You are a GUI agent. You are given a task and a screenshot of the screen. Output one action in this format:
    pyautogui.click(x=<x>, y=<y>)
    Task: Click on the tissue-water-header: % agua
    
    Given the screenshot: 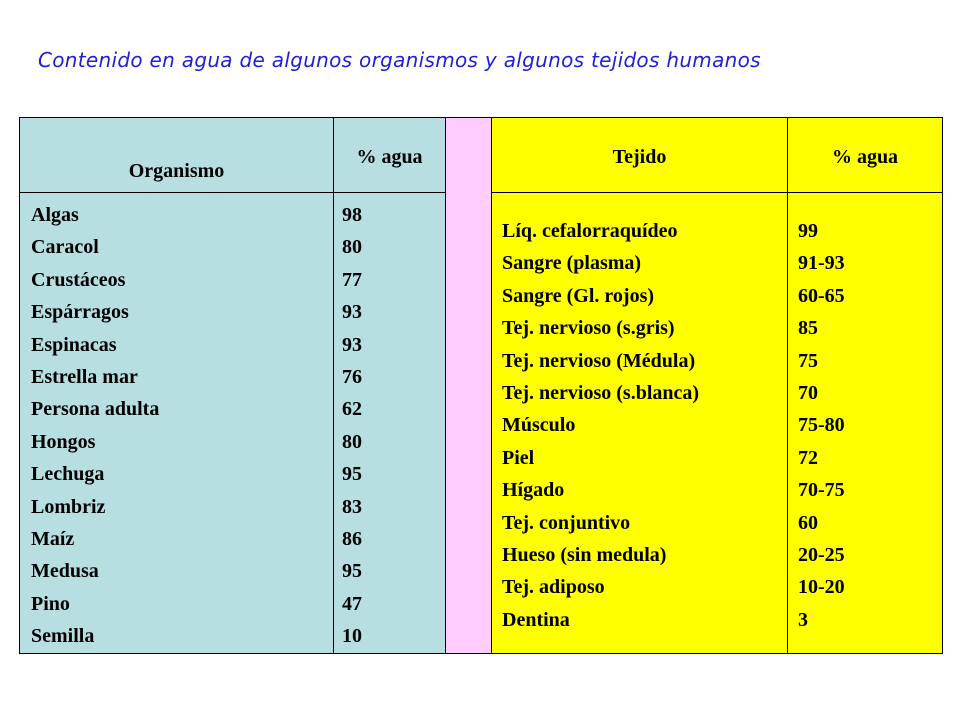 What is the action you would take?
    pyautogui.click(x=865, y=157)
    